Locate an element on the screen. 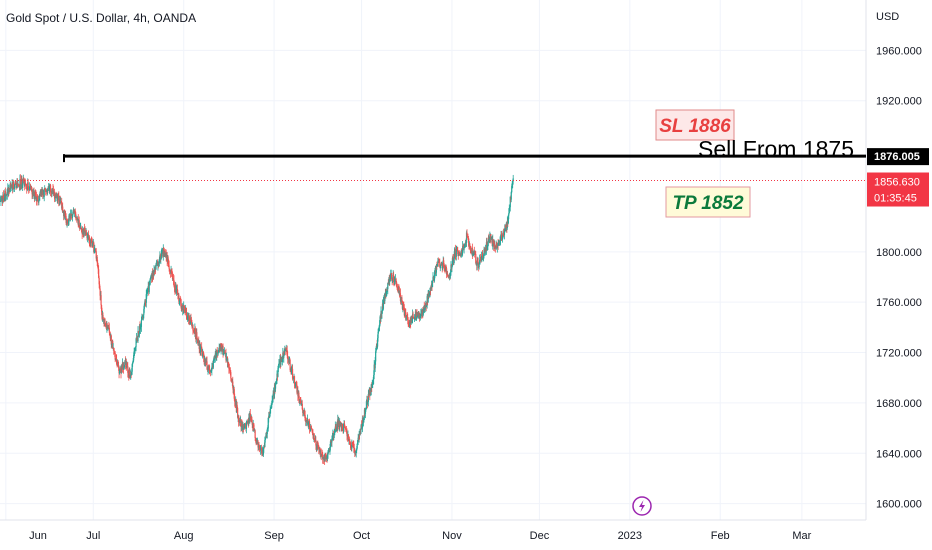 This screenshot has width=932, height=550. sell-level-badge: 1876.005 is located at coordinates (898, 157).